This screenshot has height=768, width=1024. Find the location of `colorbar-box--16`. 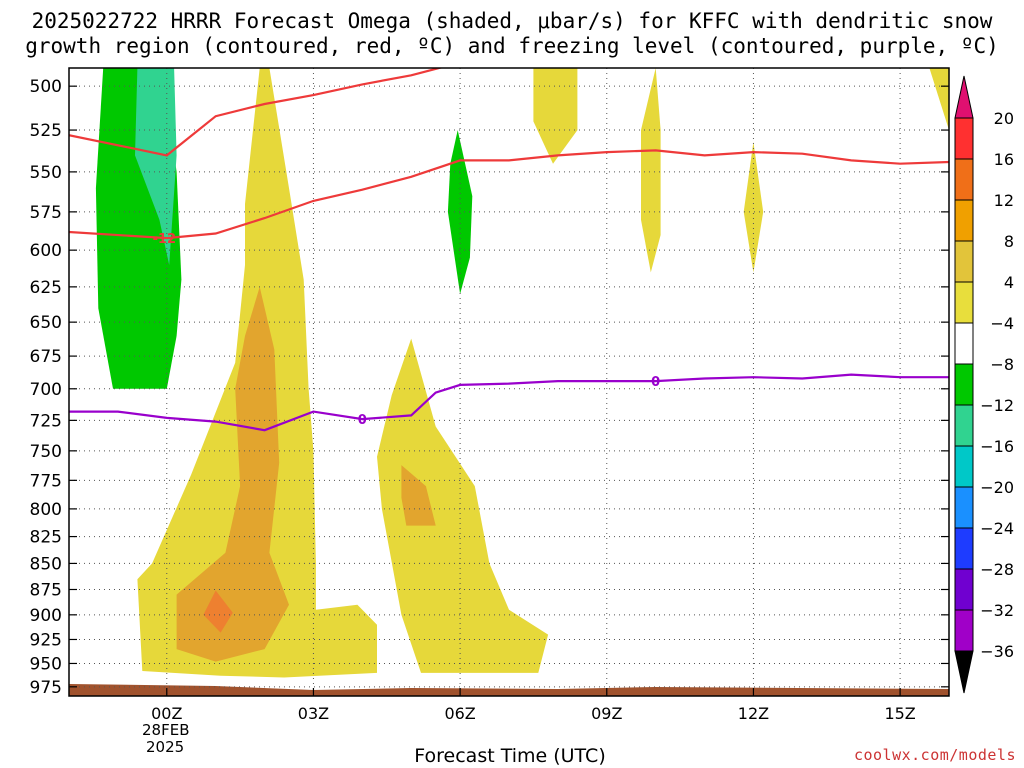

colorbar-box--16 is located at coordinates (964, 466).